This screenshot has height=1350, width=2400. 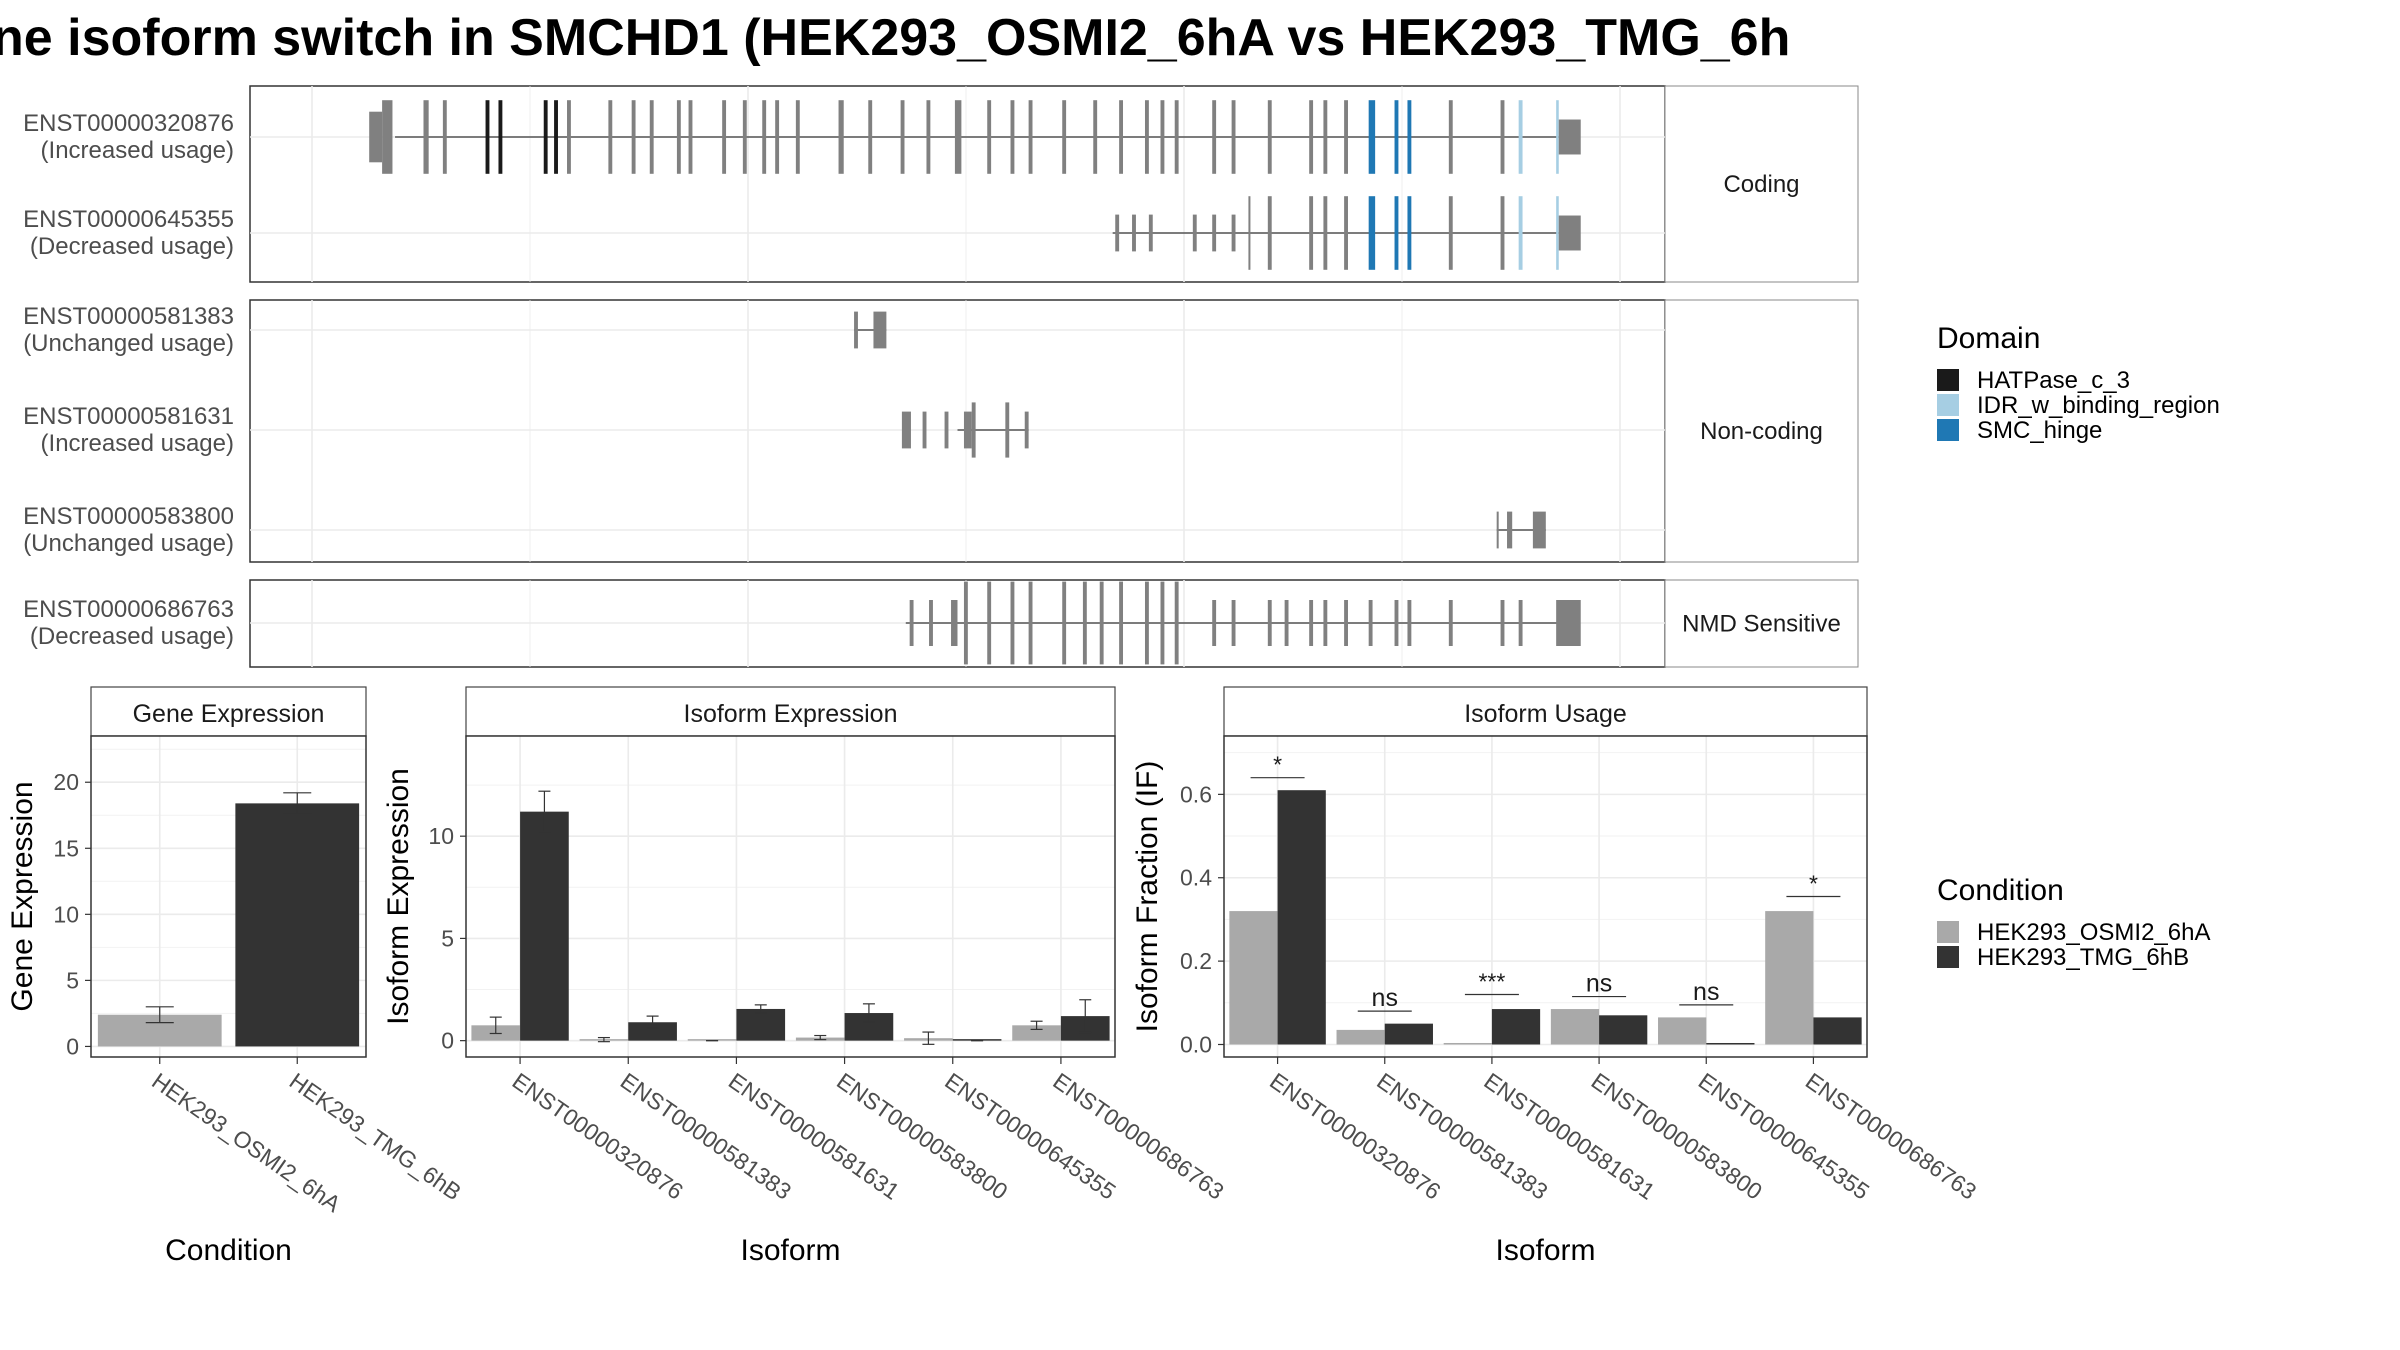 I want to click on x-tick-label: ENST00000686763, so click(x=1891, y=1136).